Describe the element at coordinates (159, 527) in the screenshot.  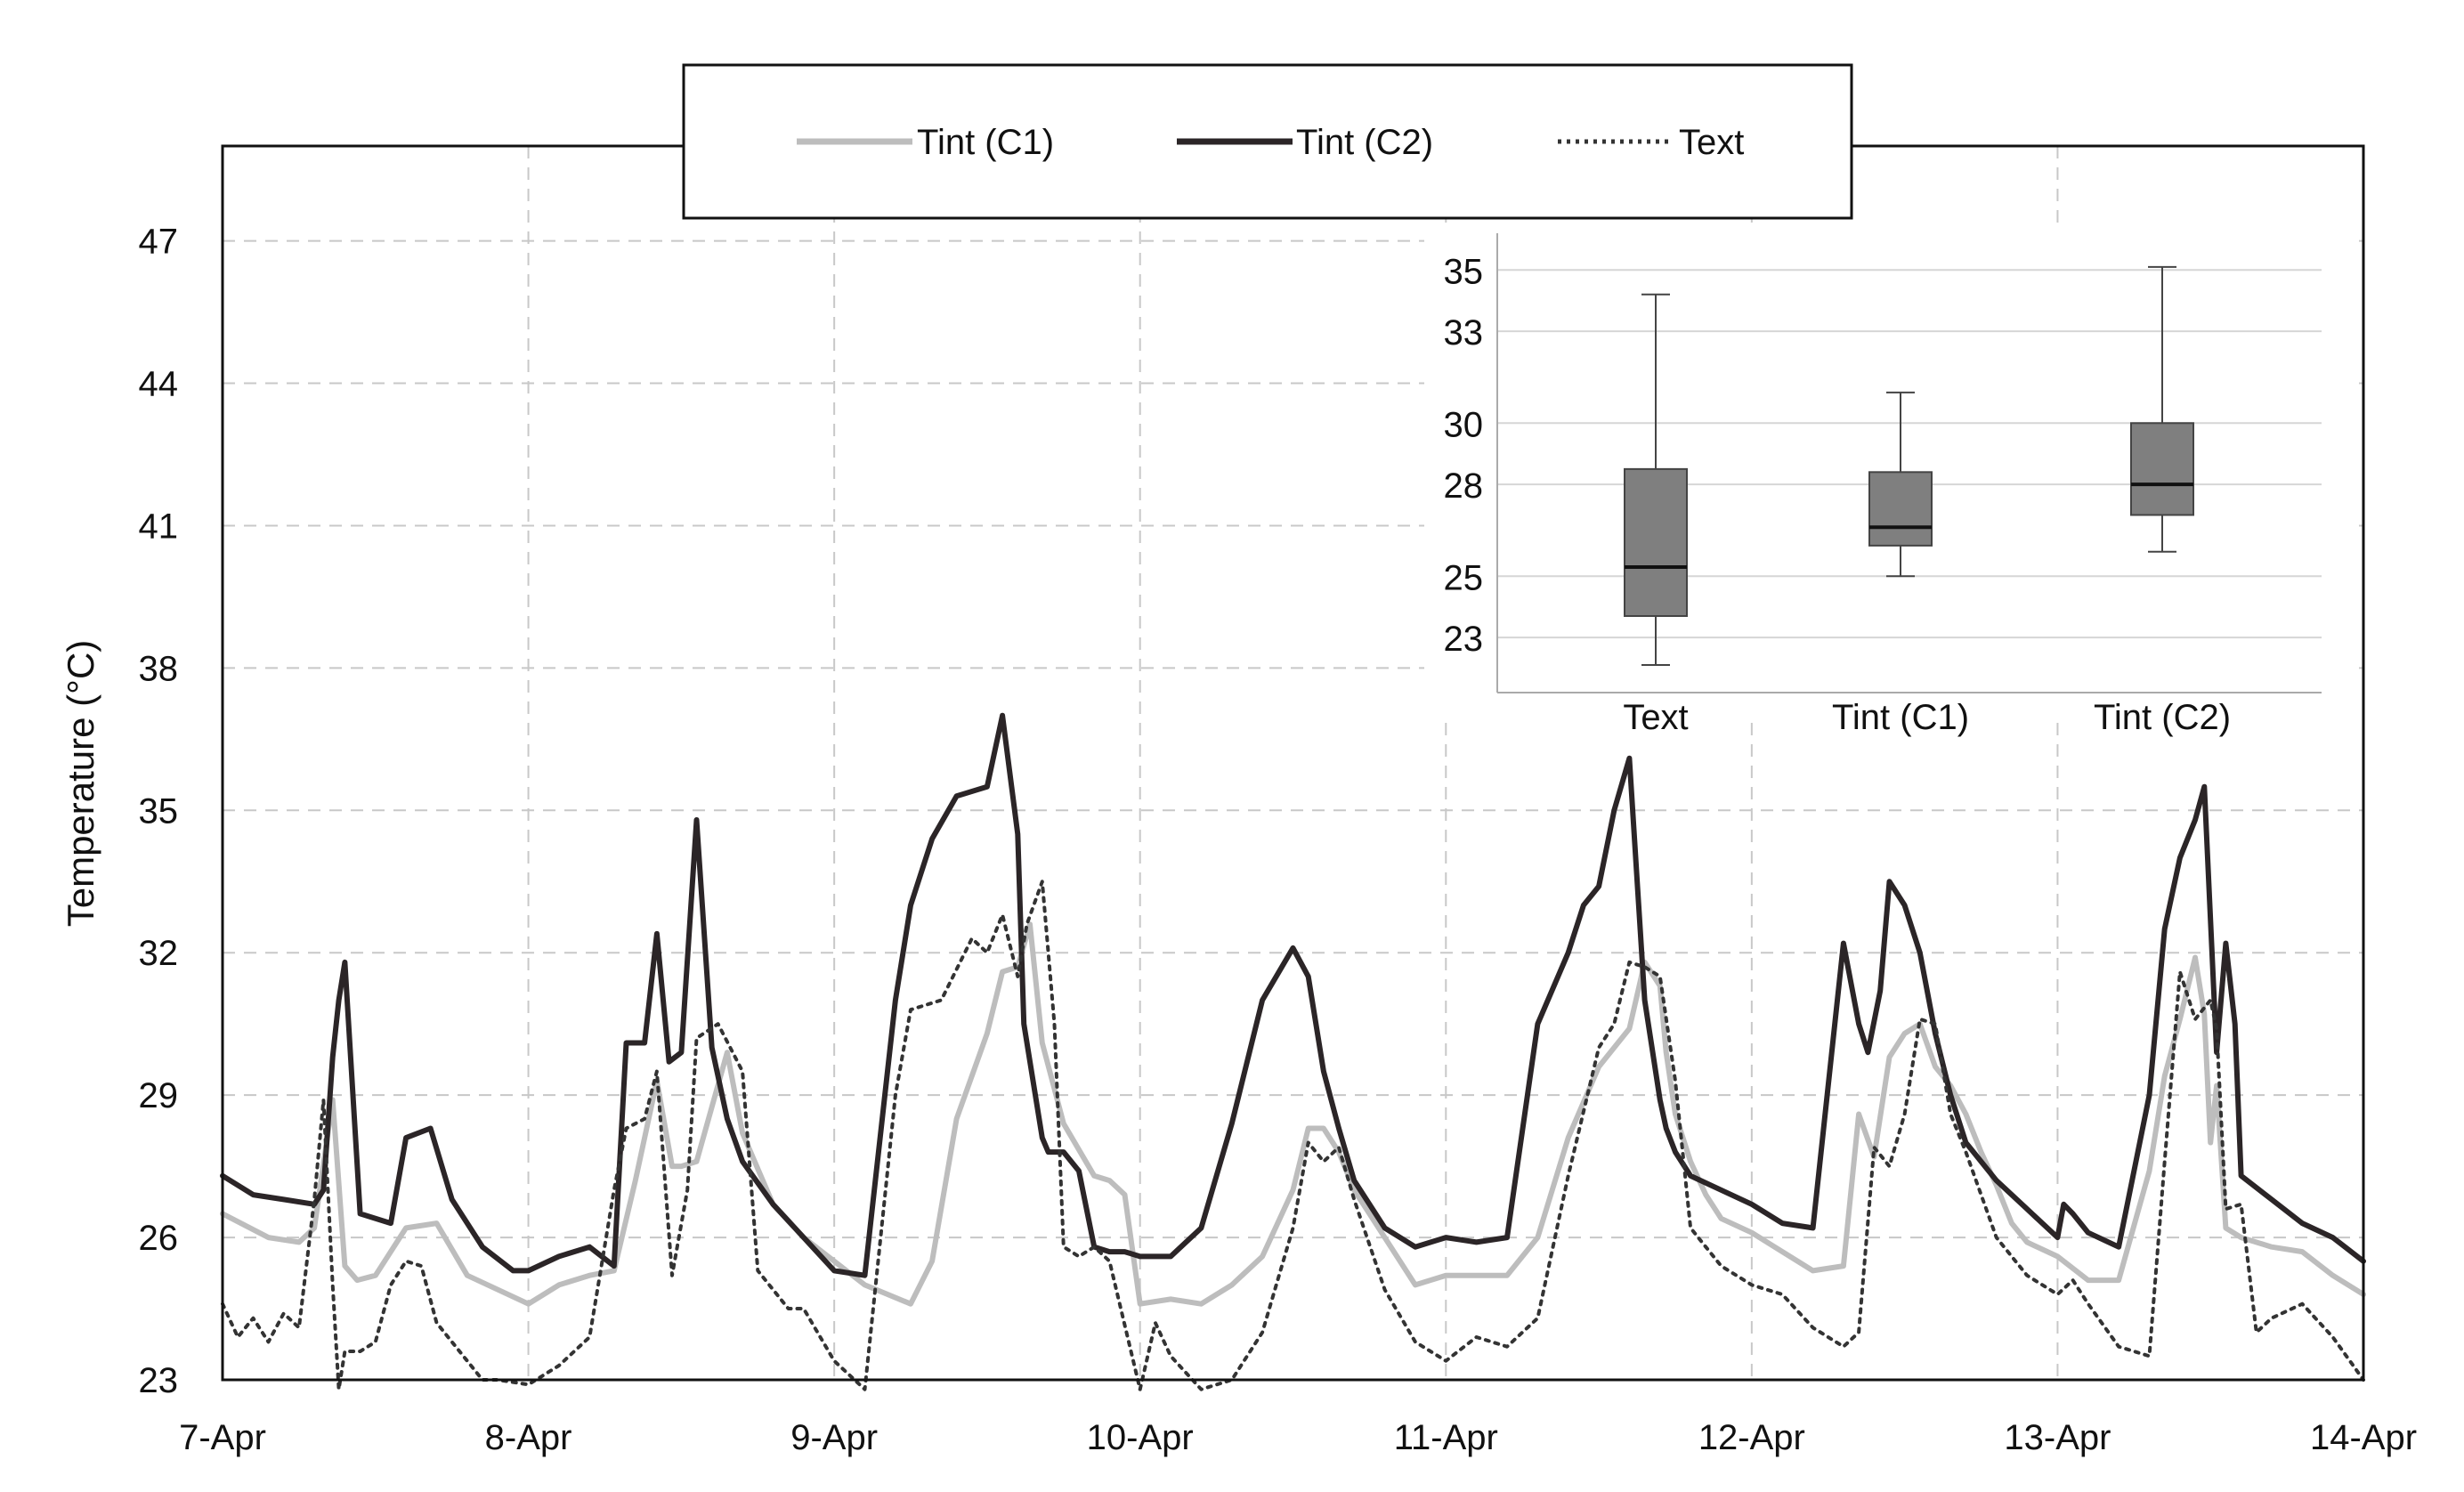
I see `y-tick-label: 41` at that location.